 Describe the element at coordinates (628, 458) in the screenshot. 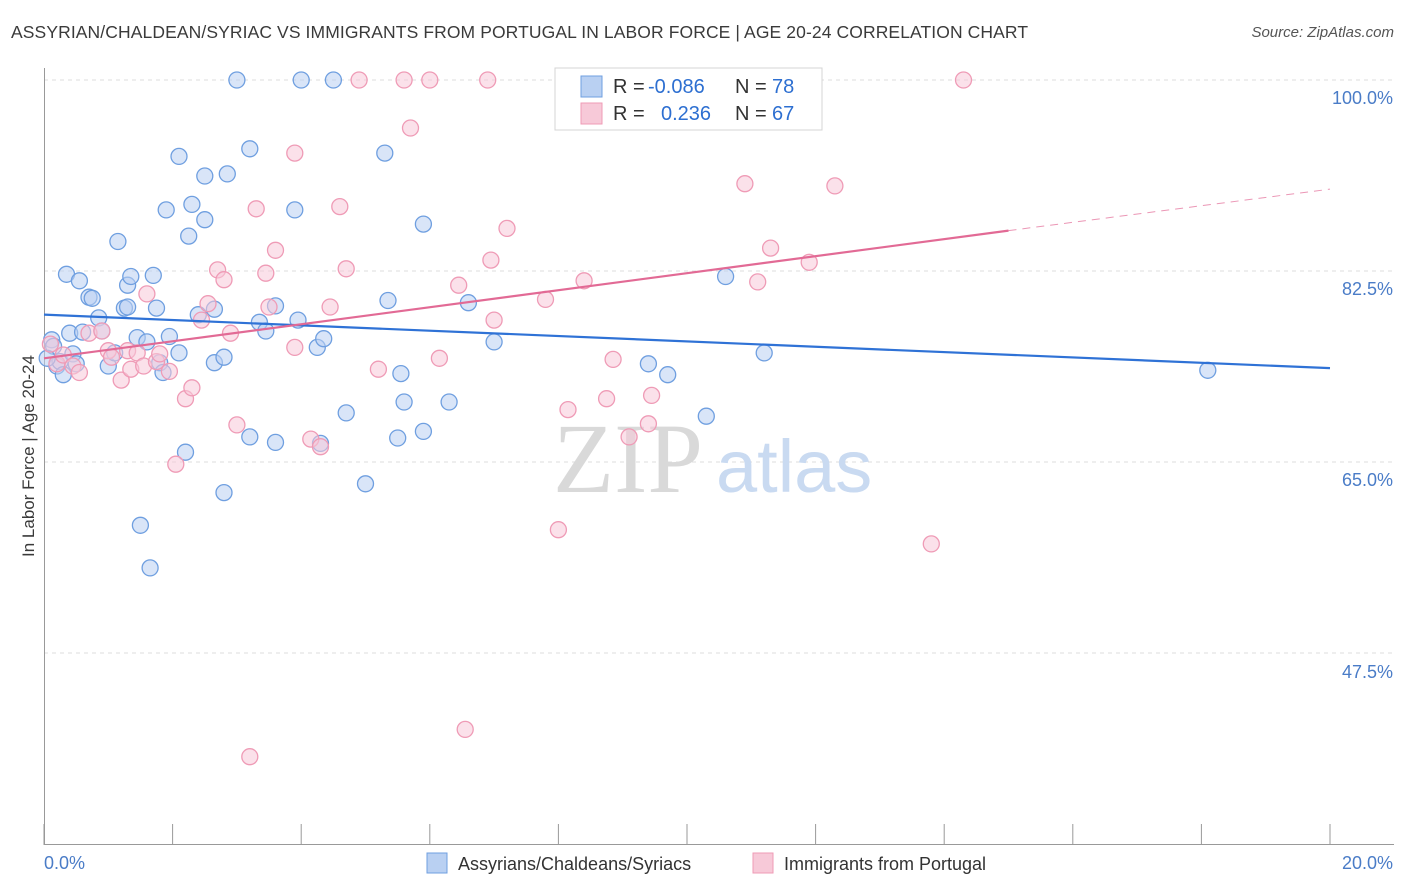

I see `watermark-zip: ZIP` at that location.